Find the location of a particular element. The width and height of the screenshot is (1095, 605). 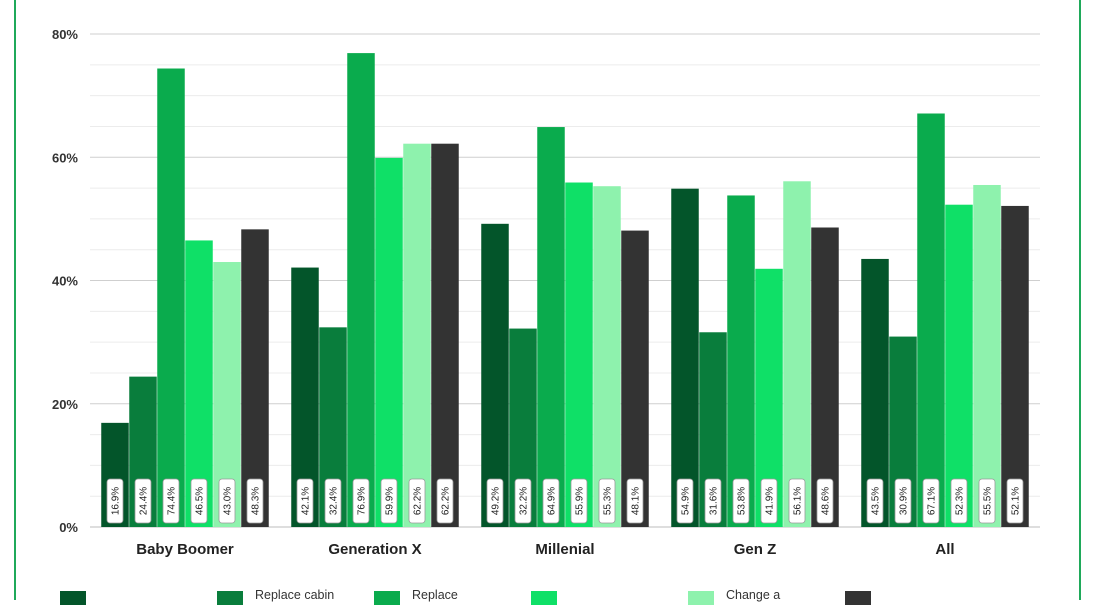

data-label: 55.3% is located at coordinates (608, 501).